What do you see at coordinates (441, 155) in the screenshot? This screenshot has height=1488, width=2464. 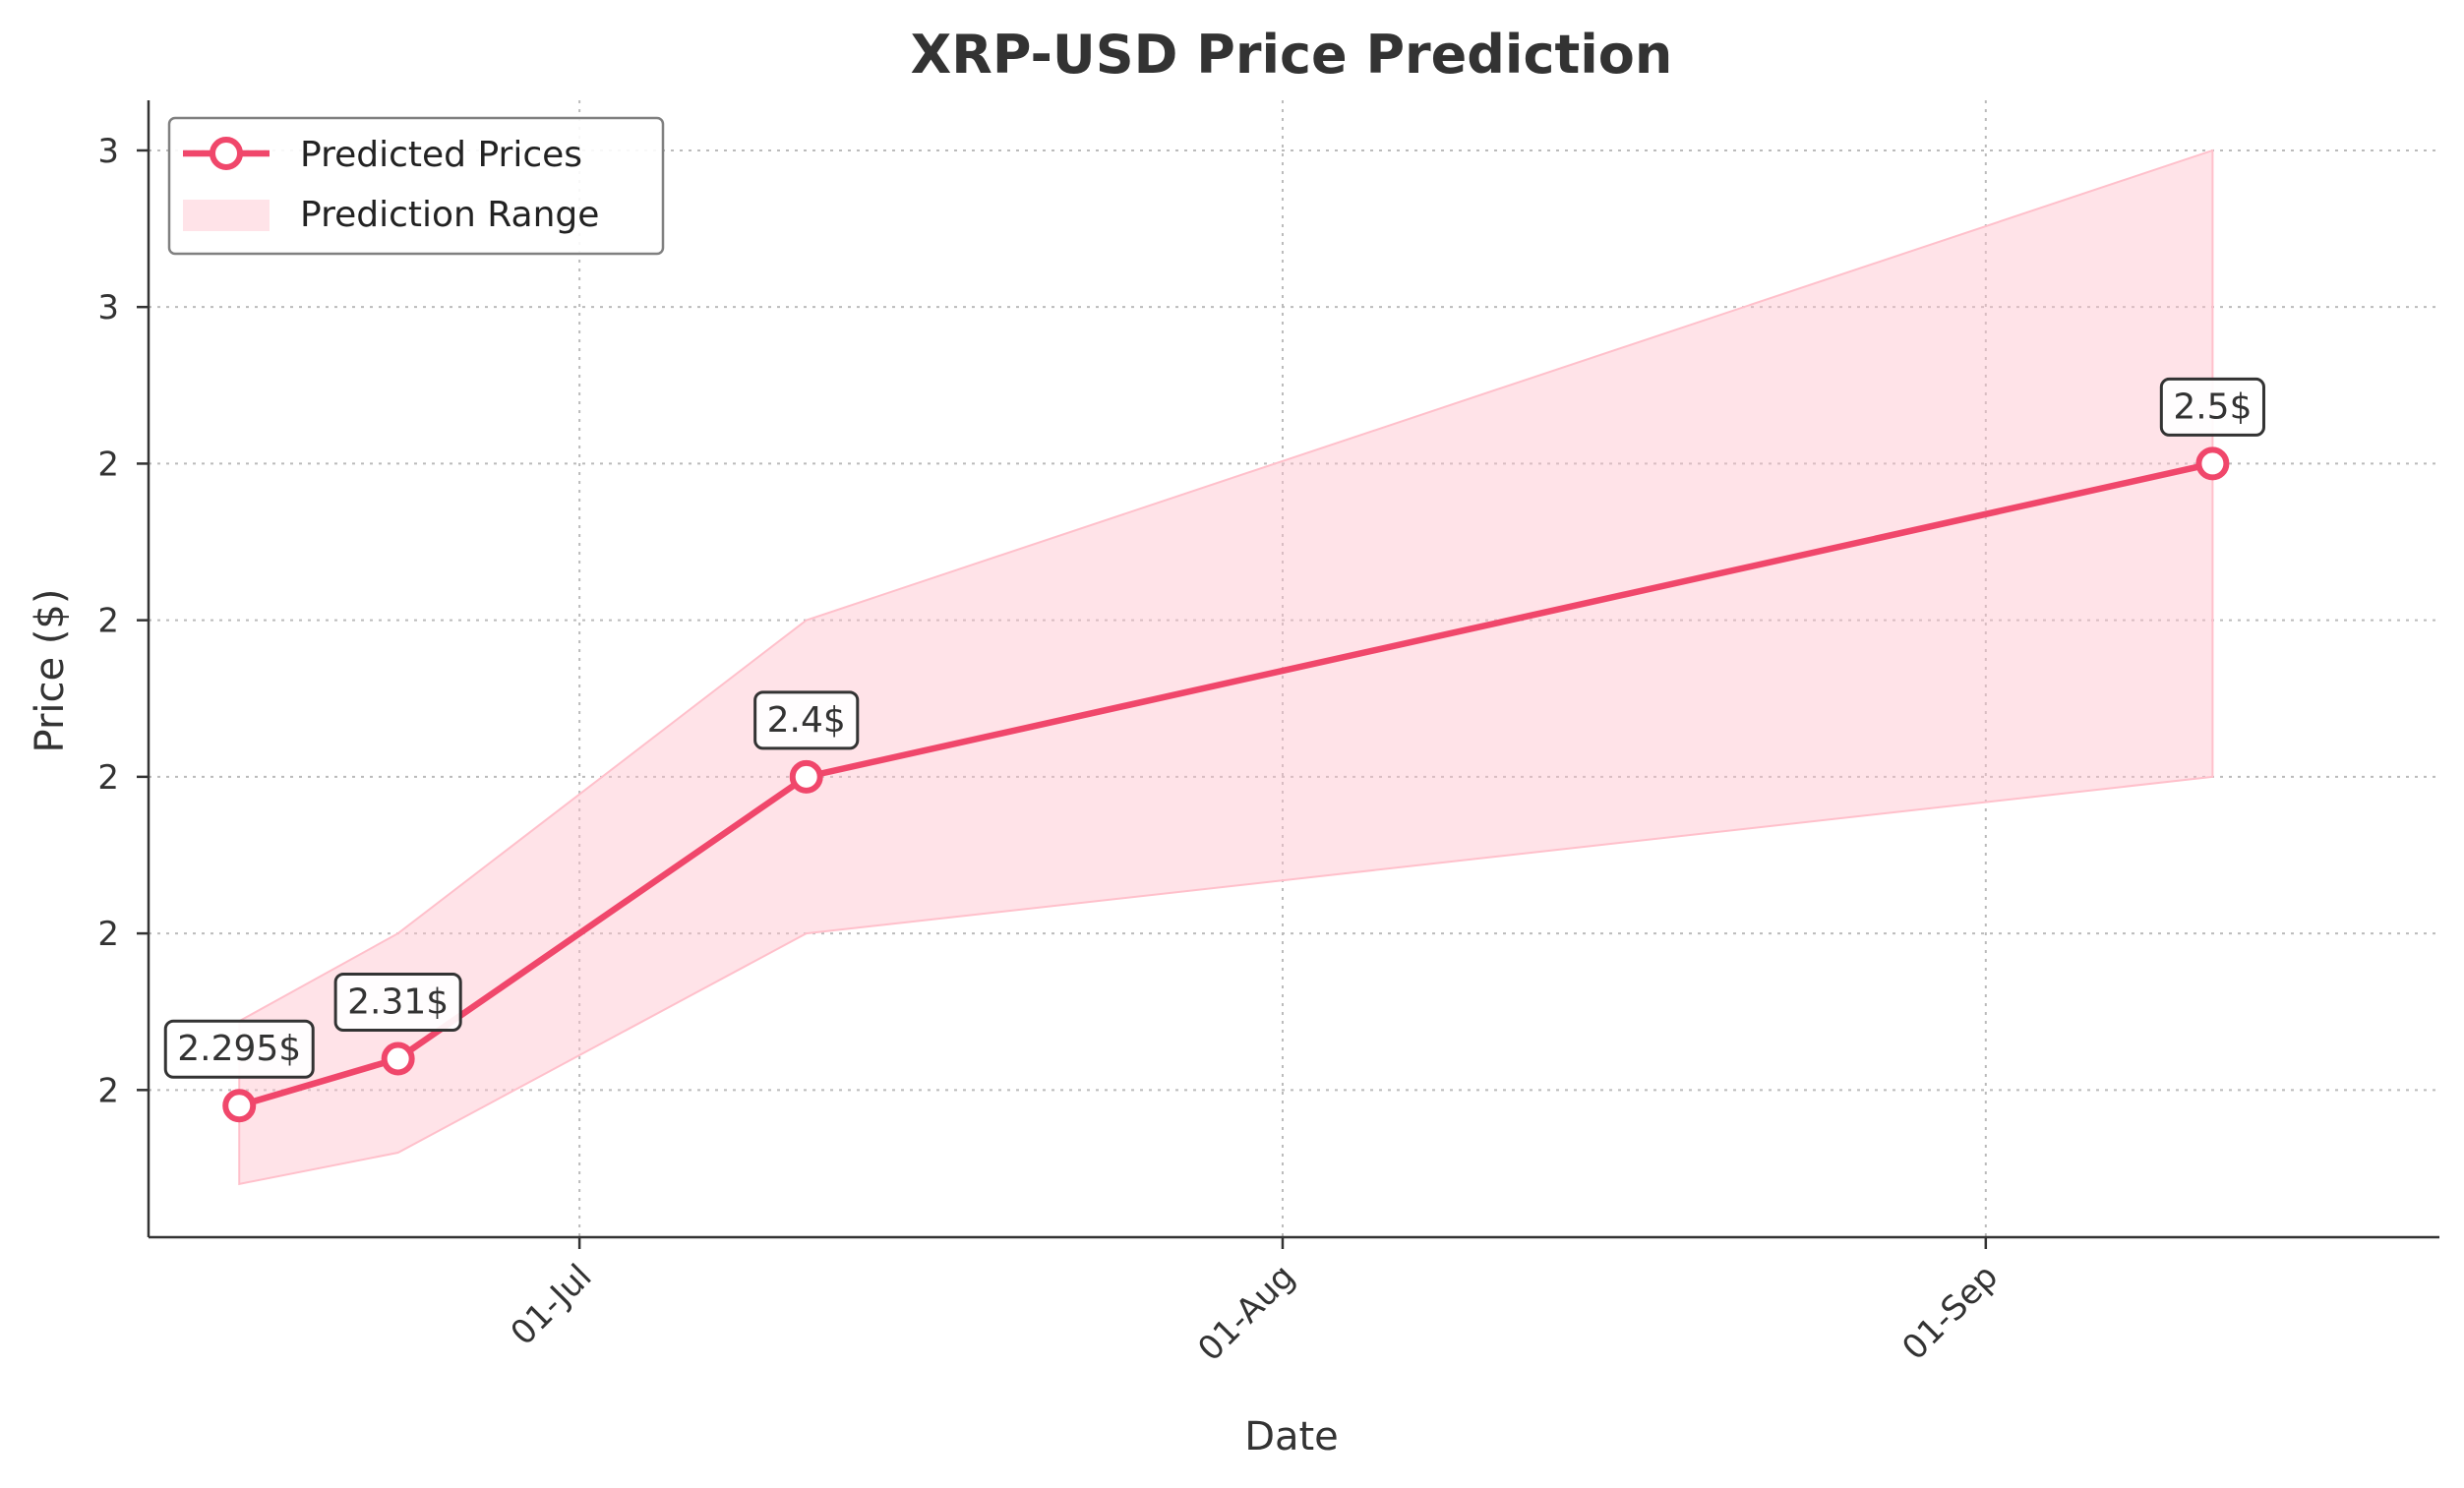 I see `legend-label-predicted: Predicted Prices` at bounding box center [441, 155].